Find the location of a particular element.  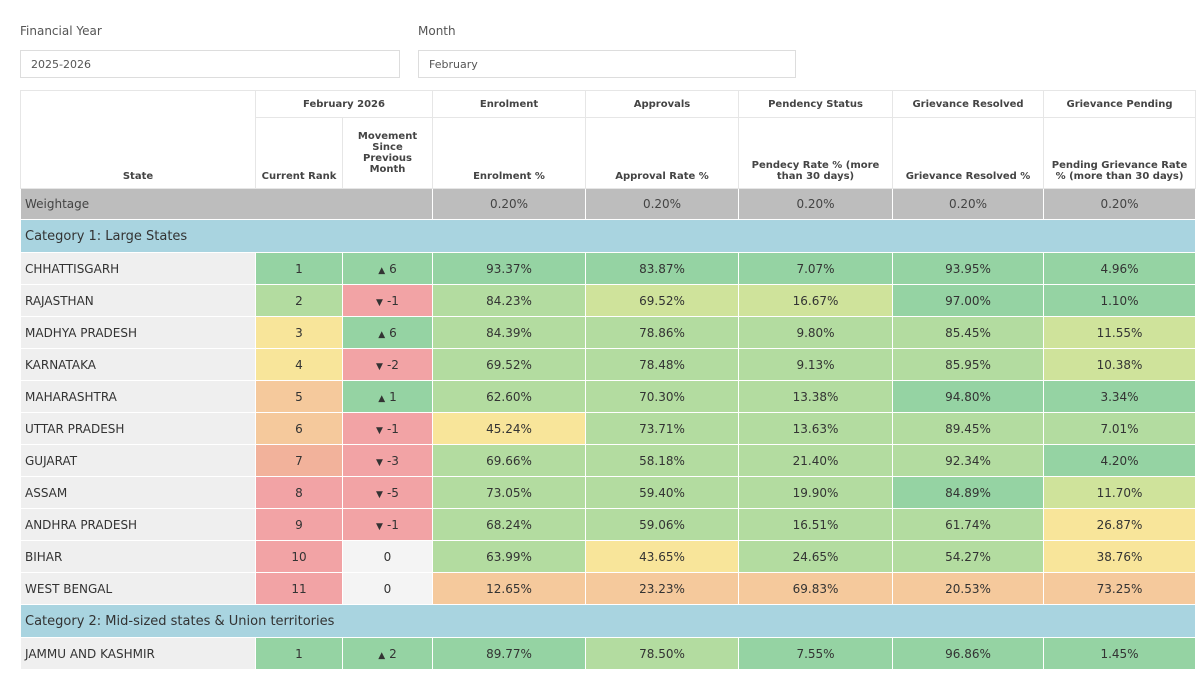

metric-cell: 73.25% is located at coordinates (1119, 588).